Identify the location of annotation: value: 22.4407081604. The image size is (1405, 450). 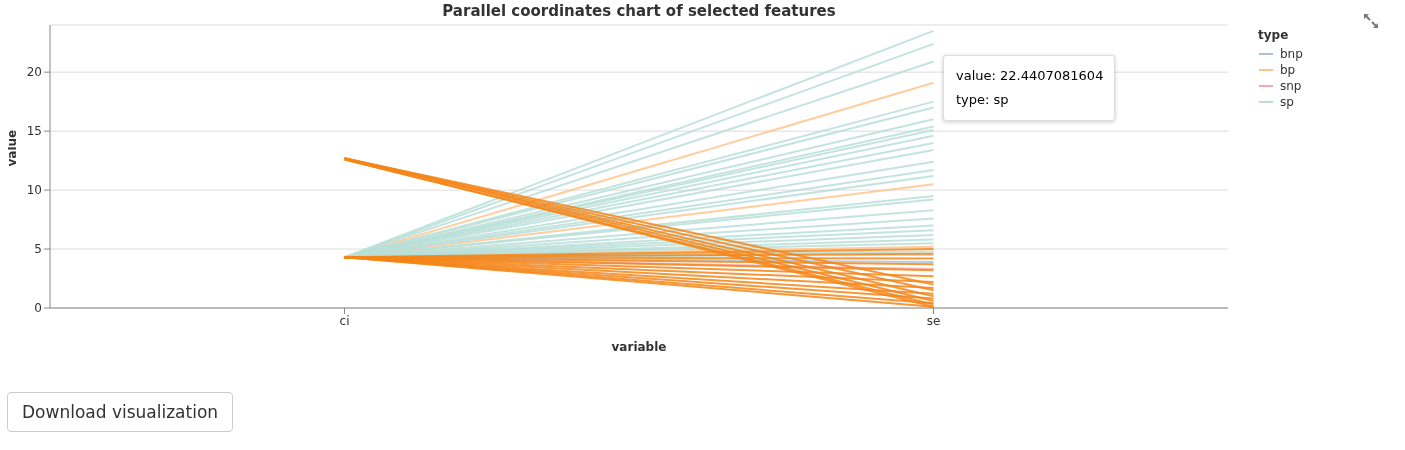
(1030, 76).